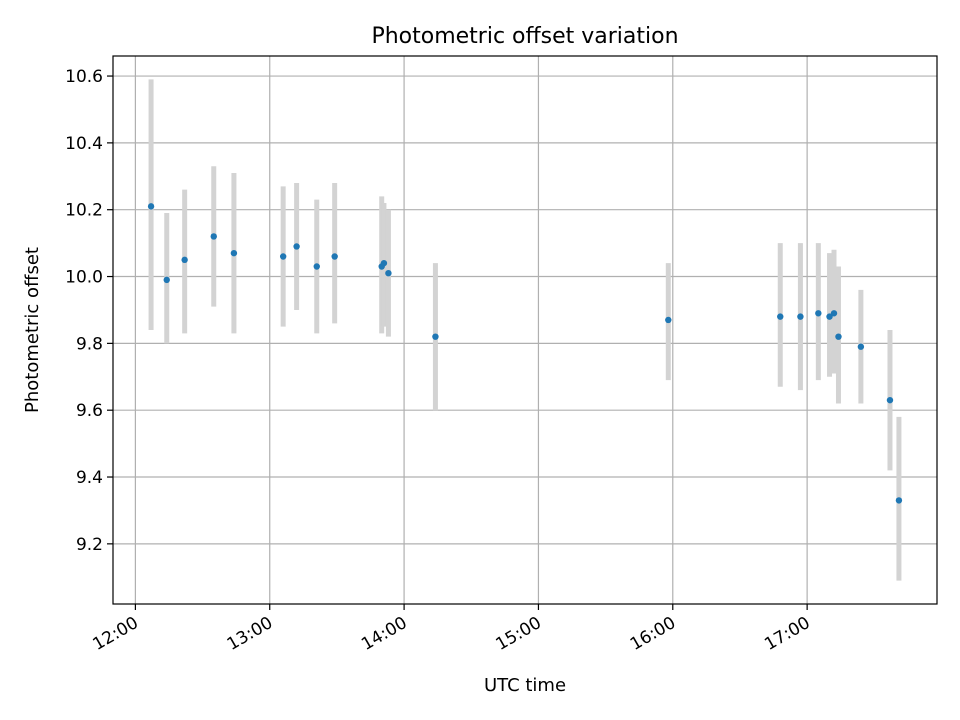  What do you see at coordinates (89, 478) in the screenshot?
I see `y-tick-label: 9.4` at bounding box center [89, 478].